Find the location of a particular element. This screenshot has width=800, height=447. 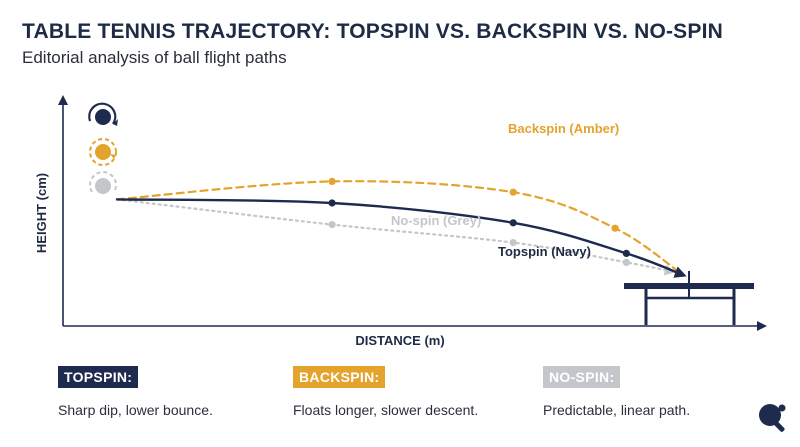

legend-topspin: TOPSPIN: Sharp dip, lower bounce. is located at coordinates (135, 392).